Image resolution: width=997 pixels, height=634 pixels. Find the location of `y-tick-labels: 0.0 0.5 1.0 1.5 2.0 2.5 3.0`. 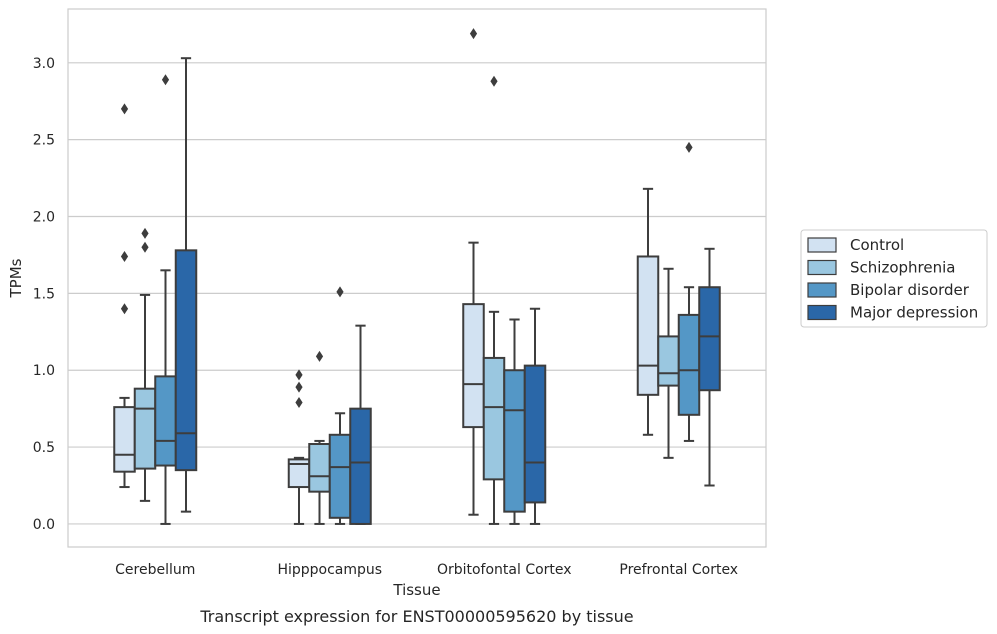

y-tick-labels: 0.0 0.5 1.0 1.5 2.0 2.5 3.0 is located at coordinates (44, 294).